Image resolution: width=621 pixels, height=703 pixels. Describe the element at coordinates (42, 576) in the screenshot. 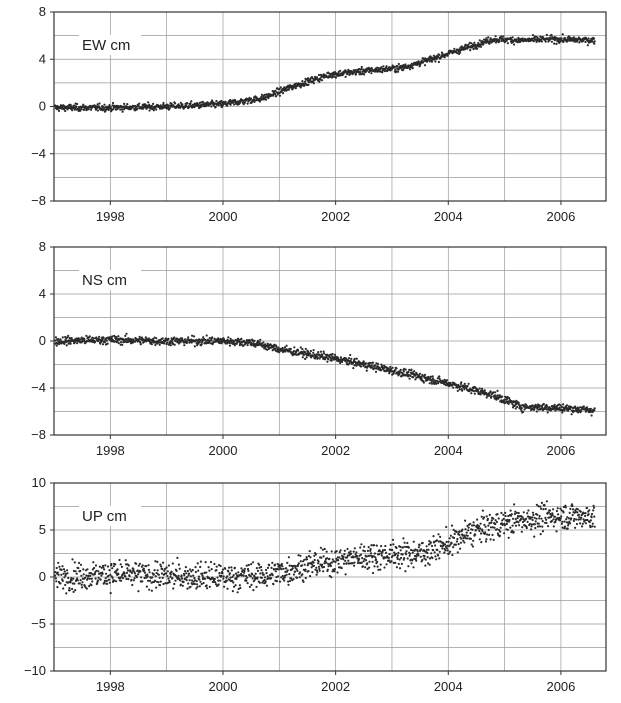

I see `y-tick-label: 0` at that location.